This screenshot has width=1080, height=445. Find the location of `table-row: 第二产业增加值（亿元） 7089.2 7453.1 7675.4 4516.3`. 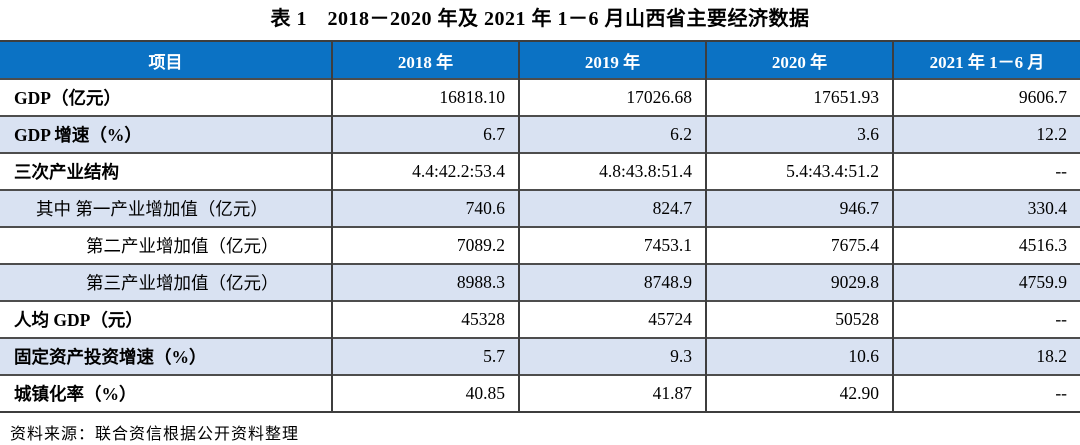

table-row: 第二产业增加值（亿元） 7089.2 7453.1 7675.4 4516.3 is located at coordinates (540, 245).